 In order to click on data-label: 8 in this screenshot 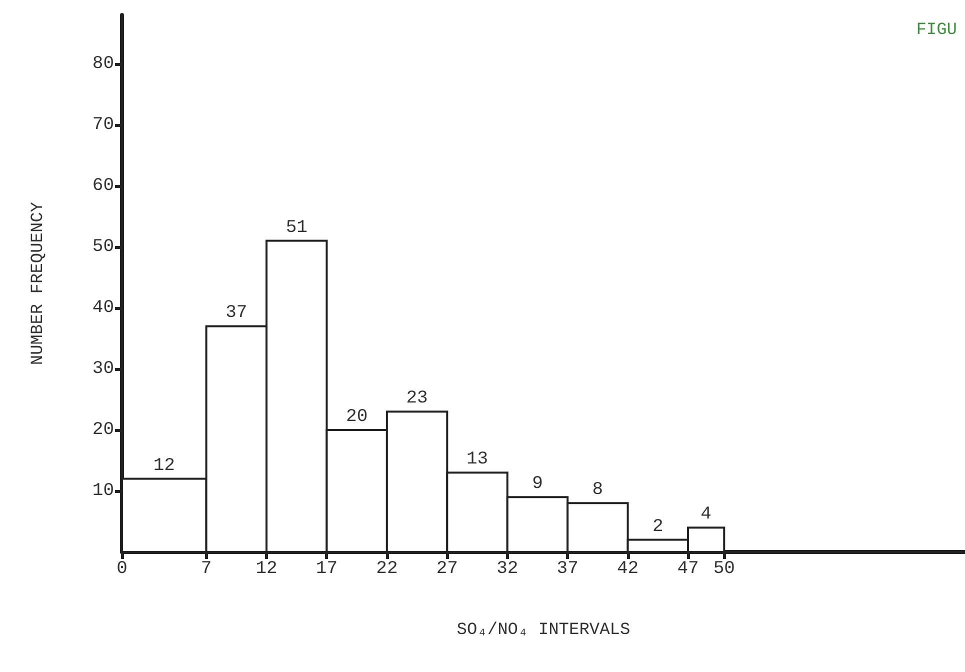, I will do `click(598, 490)`.